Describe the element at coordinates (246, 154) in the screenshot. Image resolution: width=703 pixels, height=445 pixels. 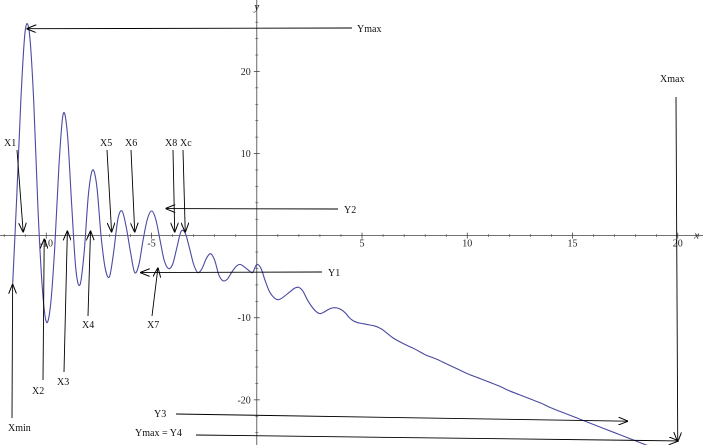
I see `y-tick-label: 10` at that location.